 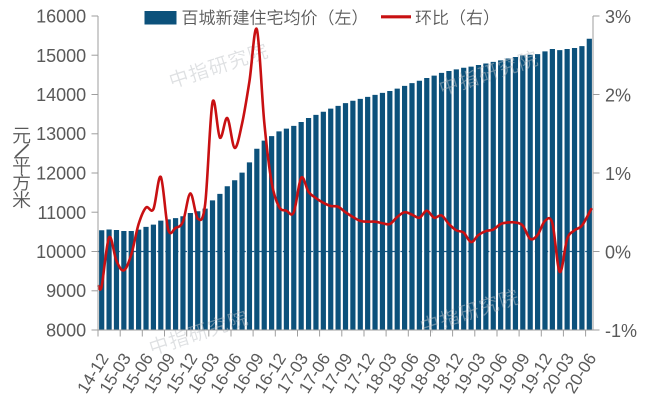 I want to click on svg-text: -1%, so click(x=621, y=331).